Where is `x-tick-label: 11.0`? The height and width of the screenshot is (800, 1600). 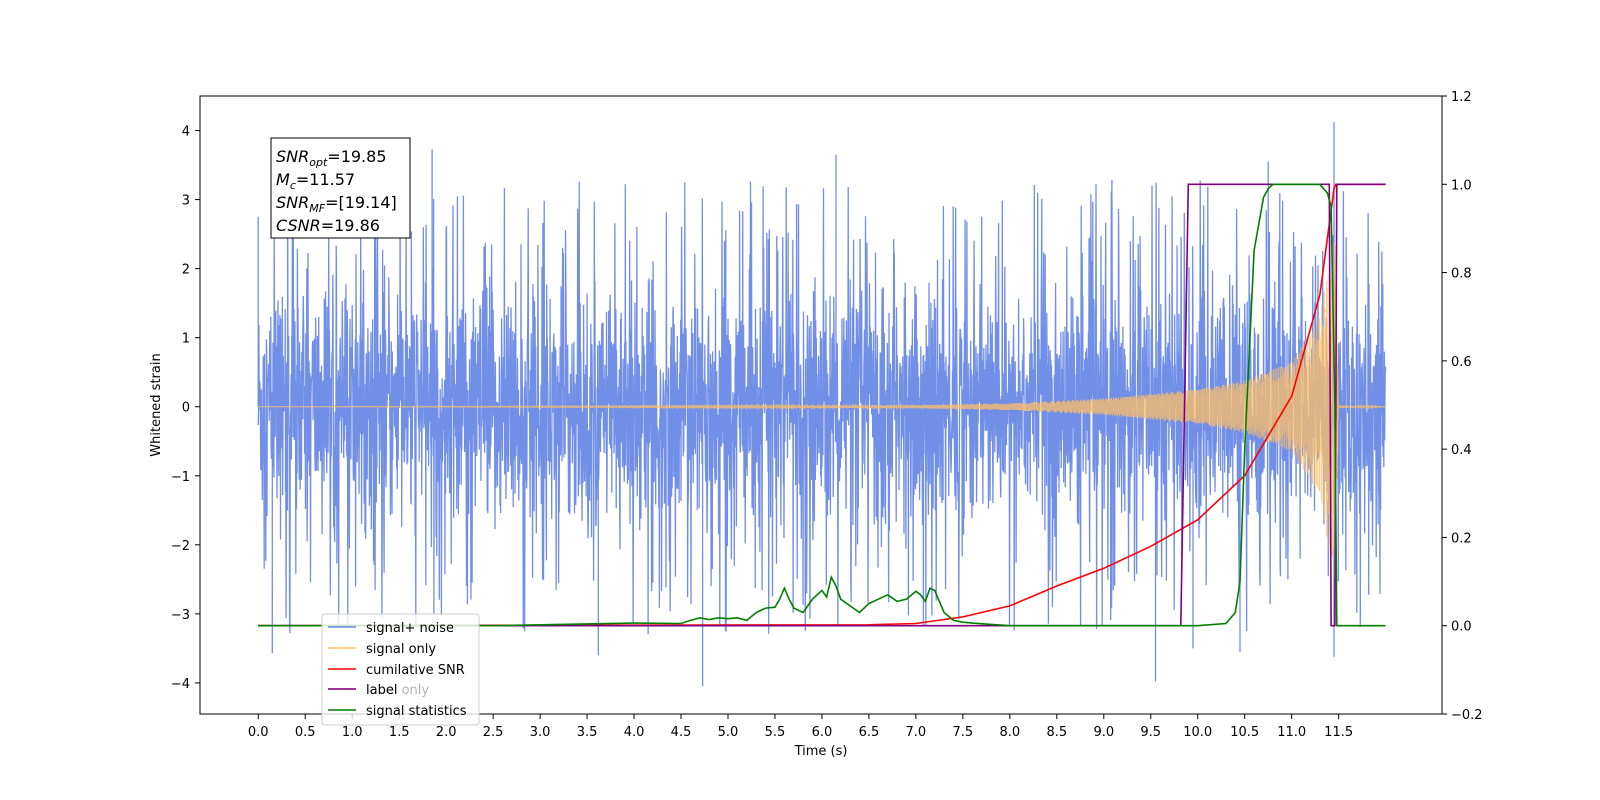 x-tick-label: 11.0 is located at coordinates (1291, 732).